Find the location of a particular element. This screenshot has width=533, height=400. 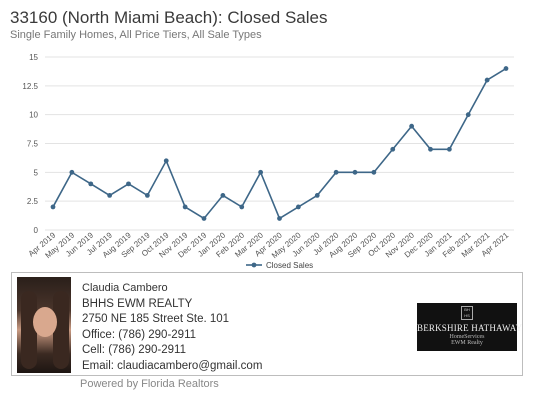

agent-name: Claudia Cambero is located at coordinates (125, 288).